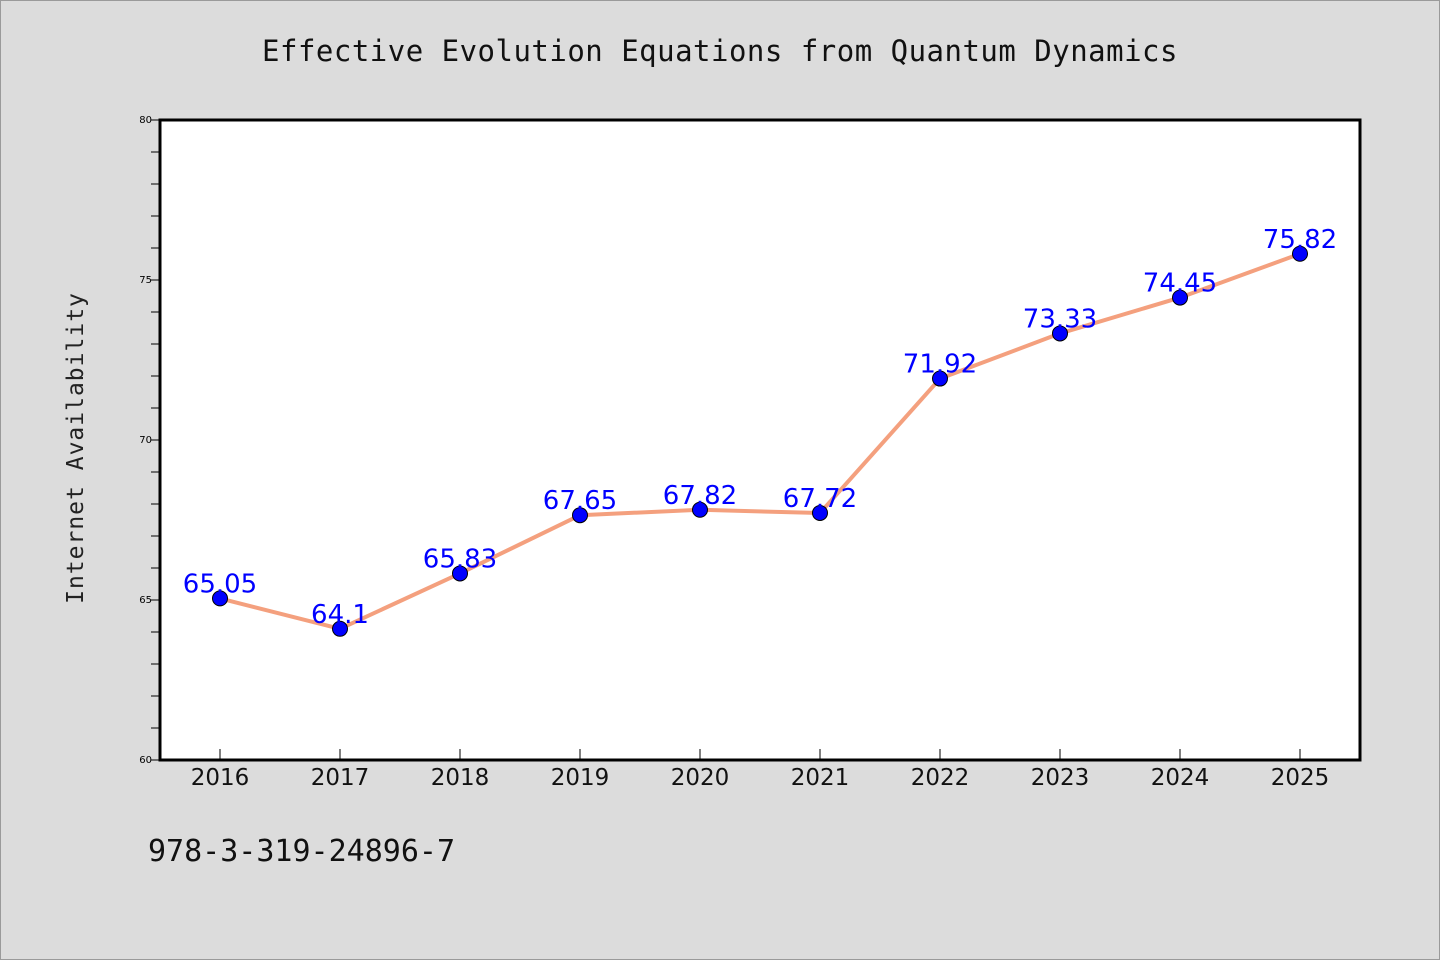 Image resolution: width=1440 pixels, height=960 pixels. Describe the element at coordinates (145, 440) in the screenshot. I see `y-tick-label: 70` at that location.